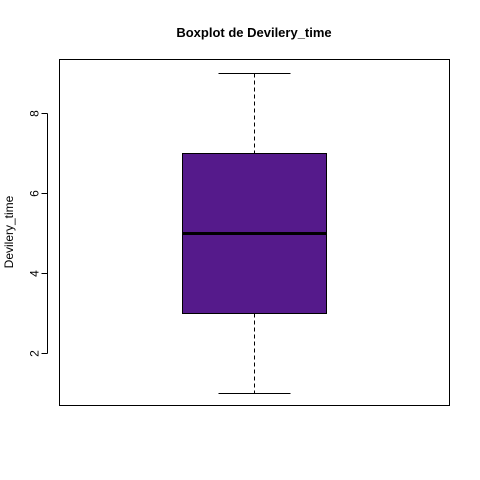 Image resolution: width=480 pixels, height=480 pixels. What do you see at coordinates (35, 353) in the screenshot?
I see `y-tick-label: 2` at bounding box center [35, 353].